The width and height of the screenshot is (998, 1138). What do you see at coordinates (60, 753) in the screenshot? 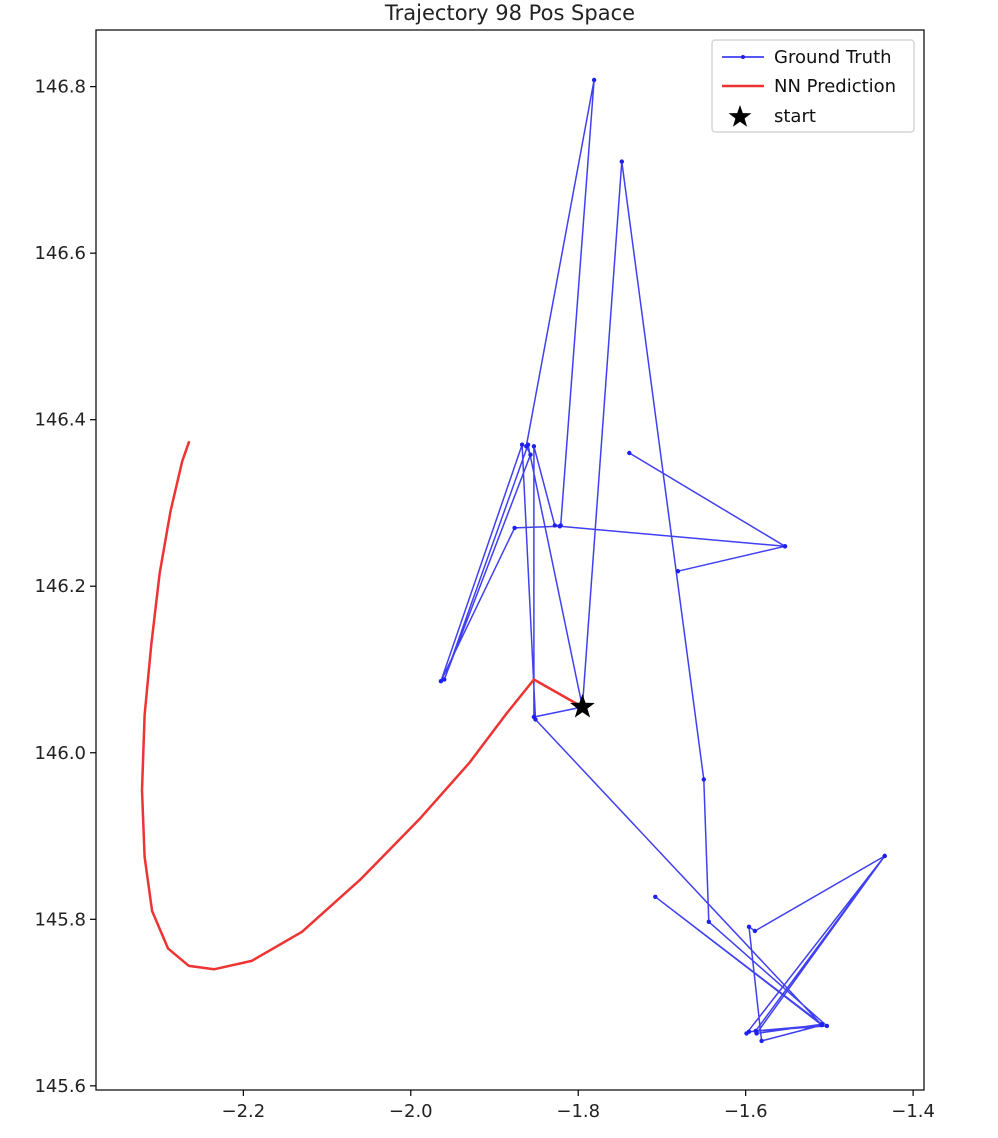
I see `y-tick-label: 146.0` at bounding box center [60, 753].